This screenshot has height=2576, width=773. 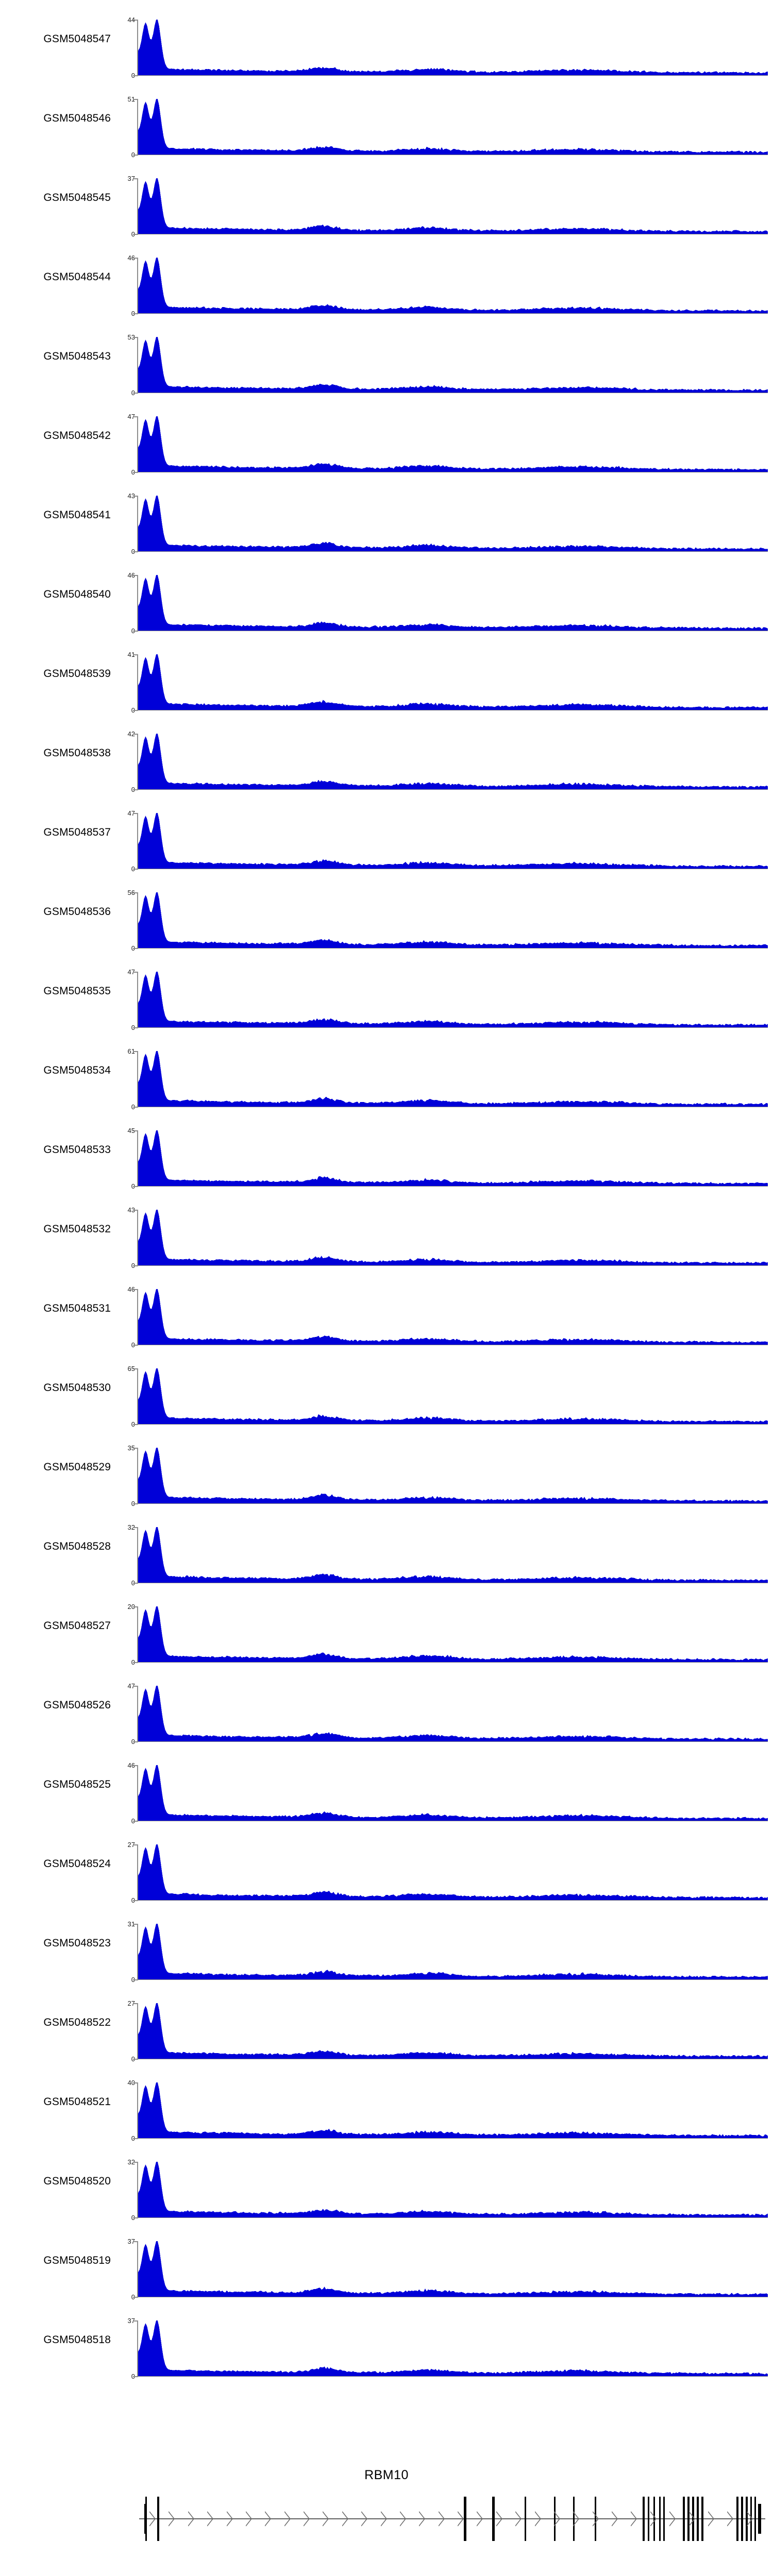 I want to click on coverage-track: GSM5048527 20 0, so click(x=386, y=1631).